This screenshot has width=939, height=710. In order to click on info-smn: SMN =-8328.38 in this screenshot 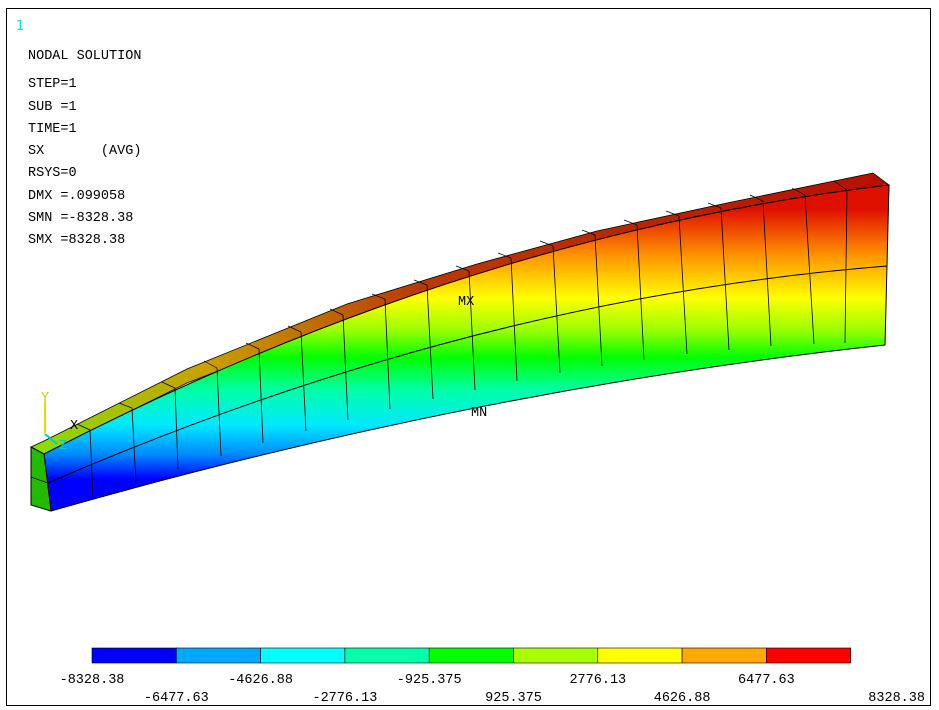, I will do `click(81, 219)`.